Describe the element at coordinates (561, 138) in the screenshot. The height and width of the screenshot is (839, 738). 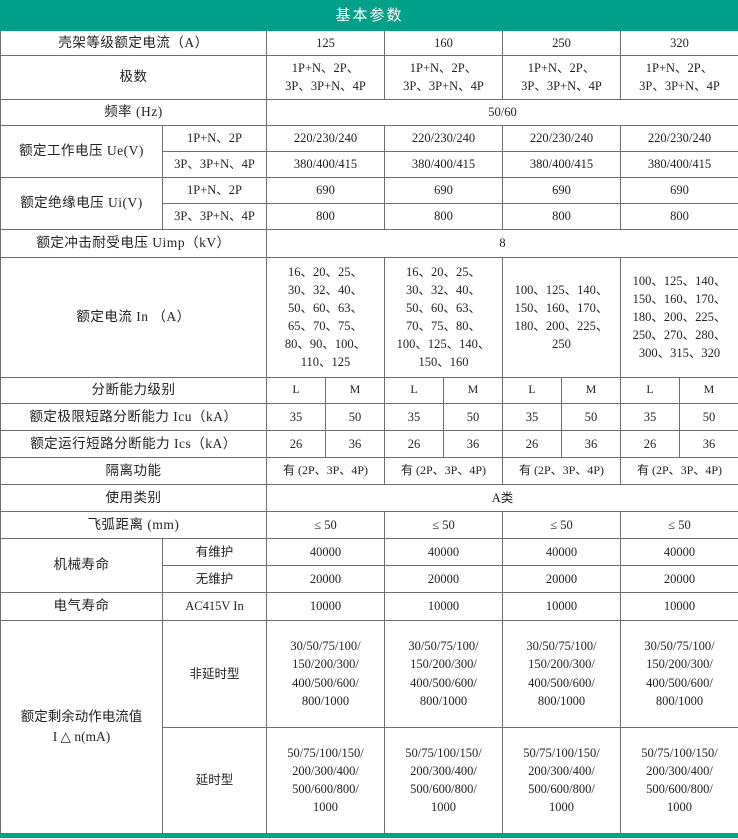
I see `working-voltage-a-250: 220/230/240` at that location.